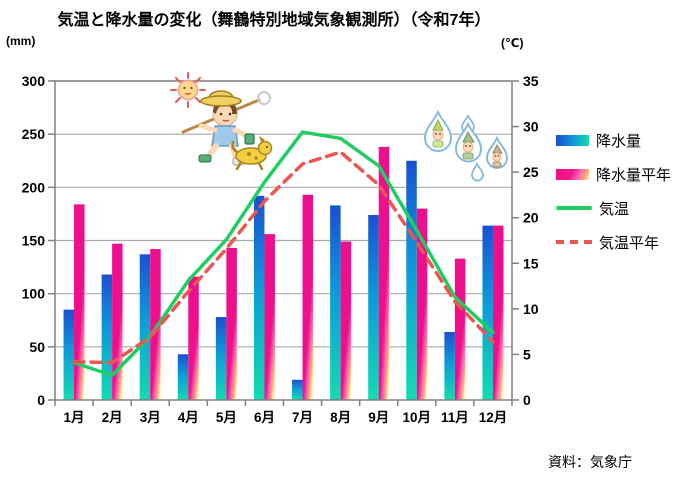 This screenshot has height=481, width=685. What do you see at coordinates (527, 354) in the screenshot?
I see `right-axis-tick-label: 5` at bounding box center [527, 354].